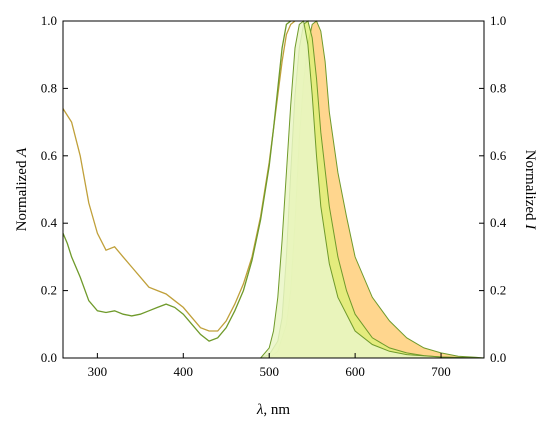 The image size is (550, 421). I want to click on y-axis-left-text: Normalized, so click(22, 194).